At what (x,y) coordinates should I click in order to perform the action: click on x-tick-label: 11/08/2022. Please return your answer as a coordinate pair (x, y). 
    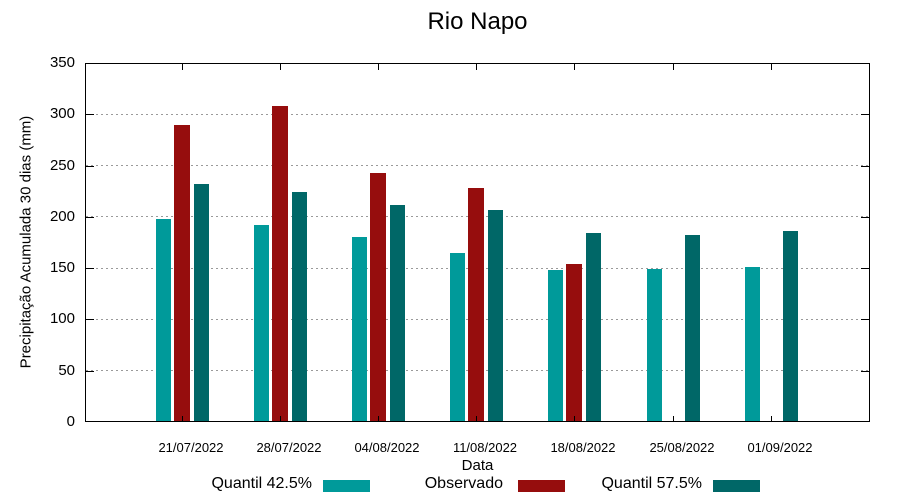
    Looking at the image, I should click on (485, 447).